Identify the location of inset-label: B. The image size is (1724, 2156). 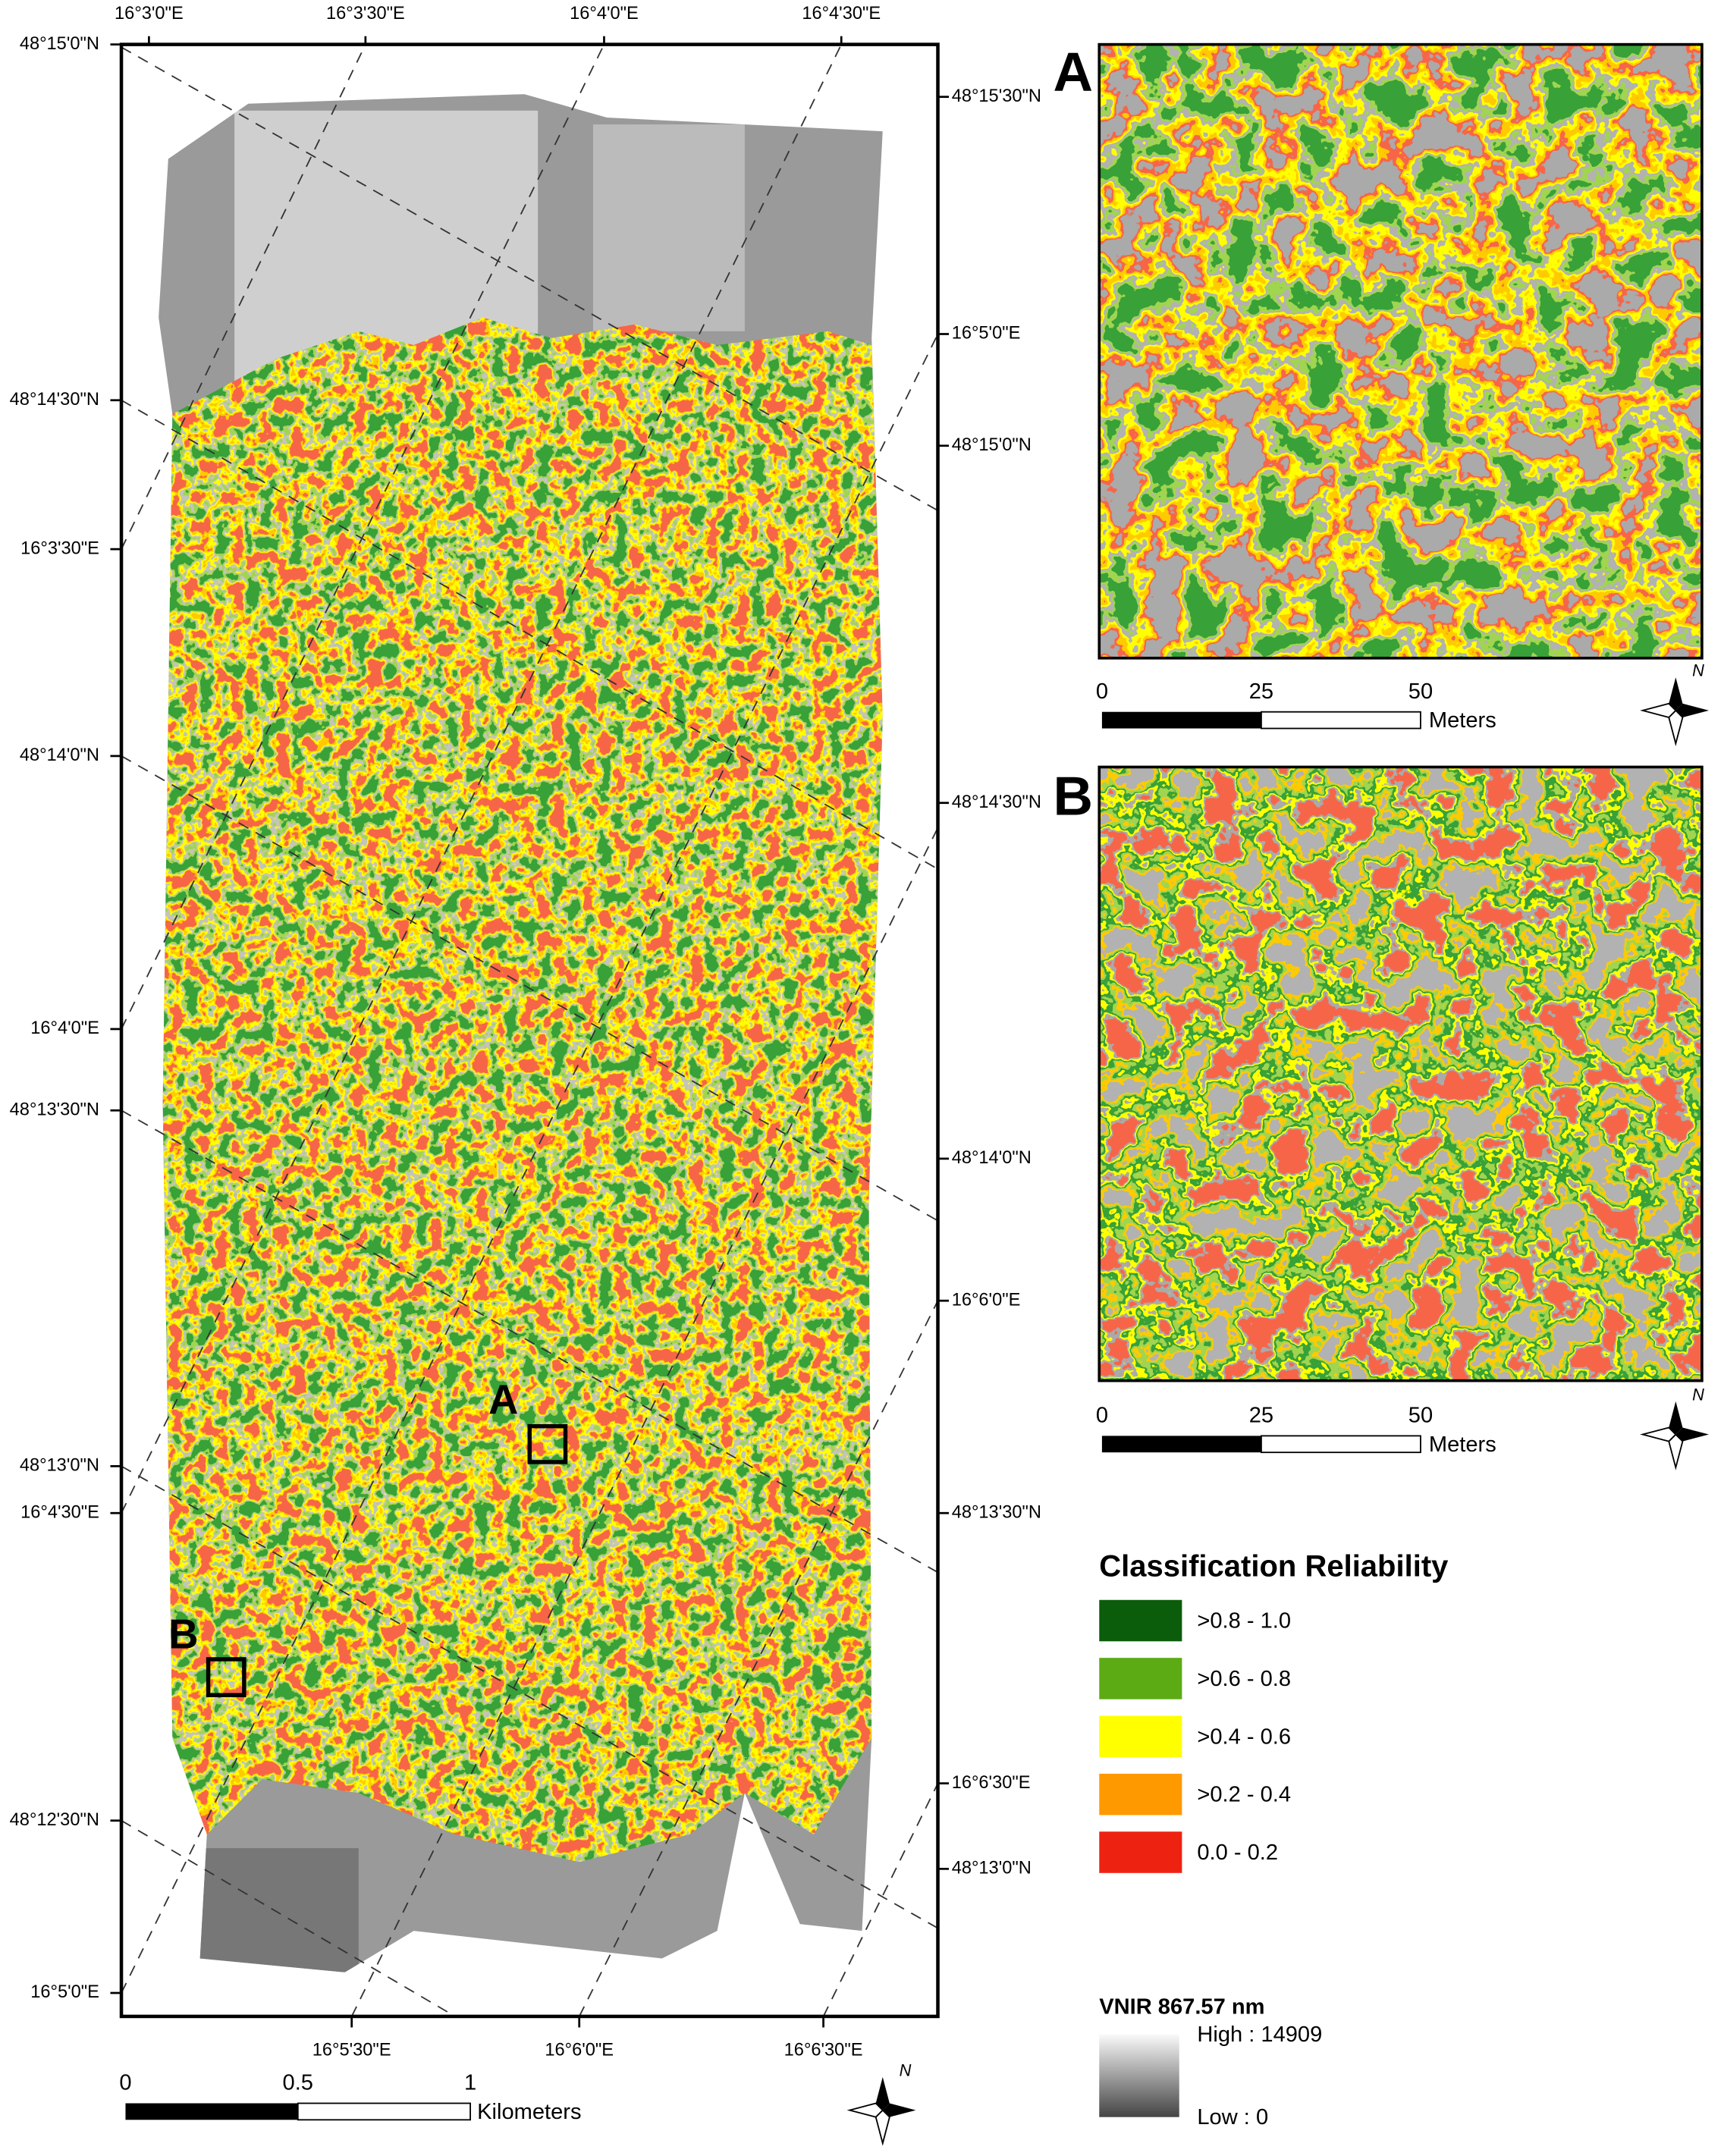
(1073, 796).